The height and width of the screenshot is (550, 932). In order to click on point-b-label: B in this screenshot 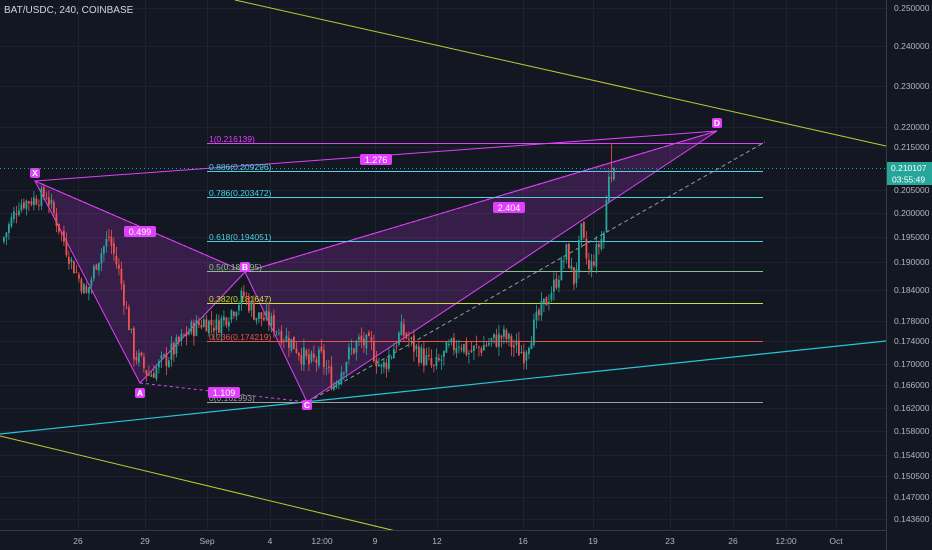, I will do `click(245, 267)`.